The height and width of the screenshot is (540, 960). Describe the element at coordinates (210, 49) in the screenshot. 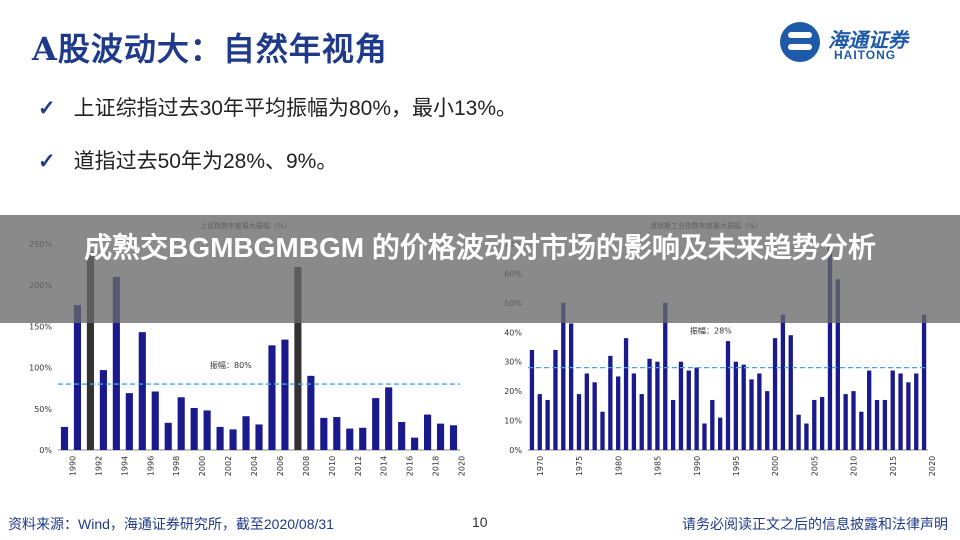

I see `slide-title: A股波动大：自然年视角` at that location.